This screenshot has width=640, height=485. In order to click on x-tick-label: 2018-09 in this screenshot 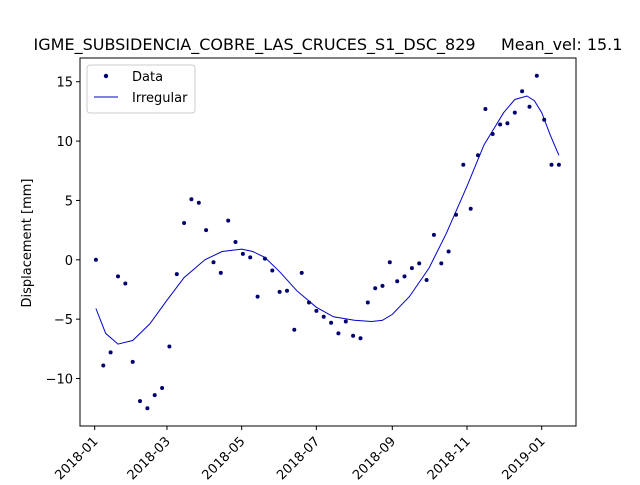, I will do `click(374, 457)`.